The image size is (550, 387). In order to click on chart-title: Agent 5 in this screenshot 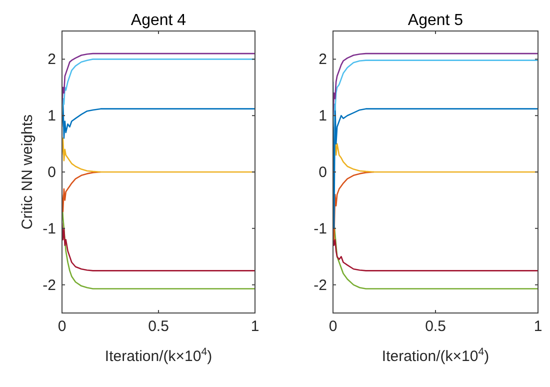, I will do `click(436, 20)`.